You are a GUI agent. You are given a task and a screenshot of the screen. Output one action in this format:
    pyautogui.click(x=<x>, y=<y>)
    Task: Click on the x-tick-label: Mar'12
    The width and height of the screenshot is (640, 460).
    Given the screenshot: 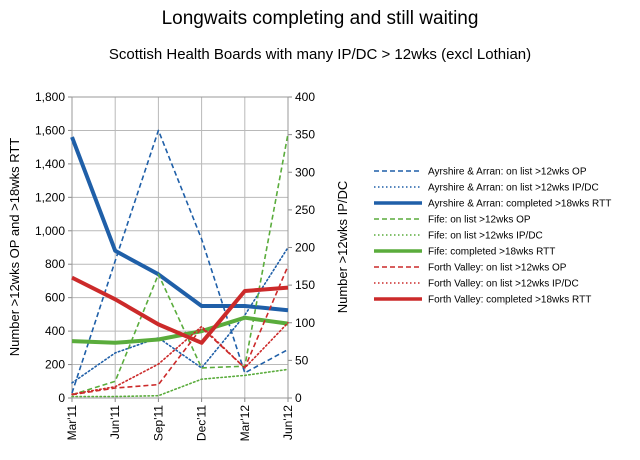 What is the action you would take?
    pyautogui.click(x=245, y=423)
    